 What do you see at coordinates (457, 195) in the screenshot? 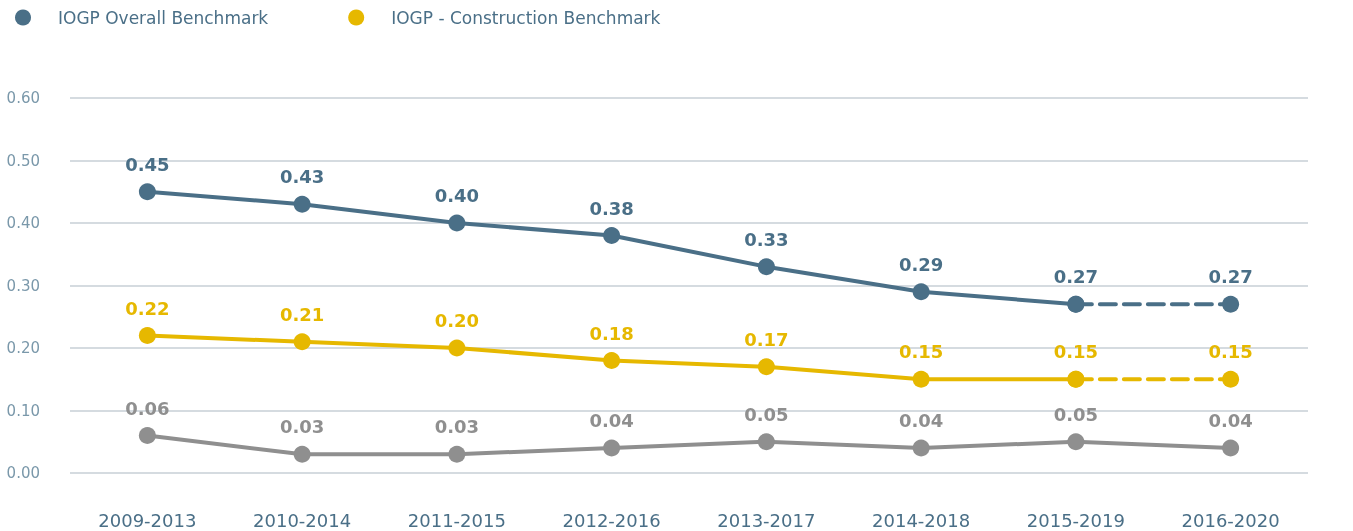
I see `data-label: 0.40` at bounding box center [457, 195].